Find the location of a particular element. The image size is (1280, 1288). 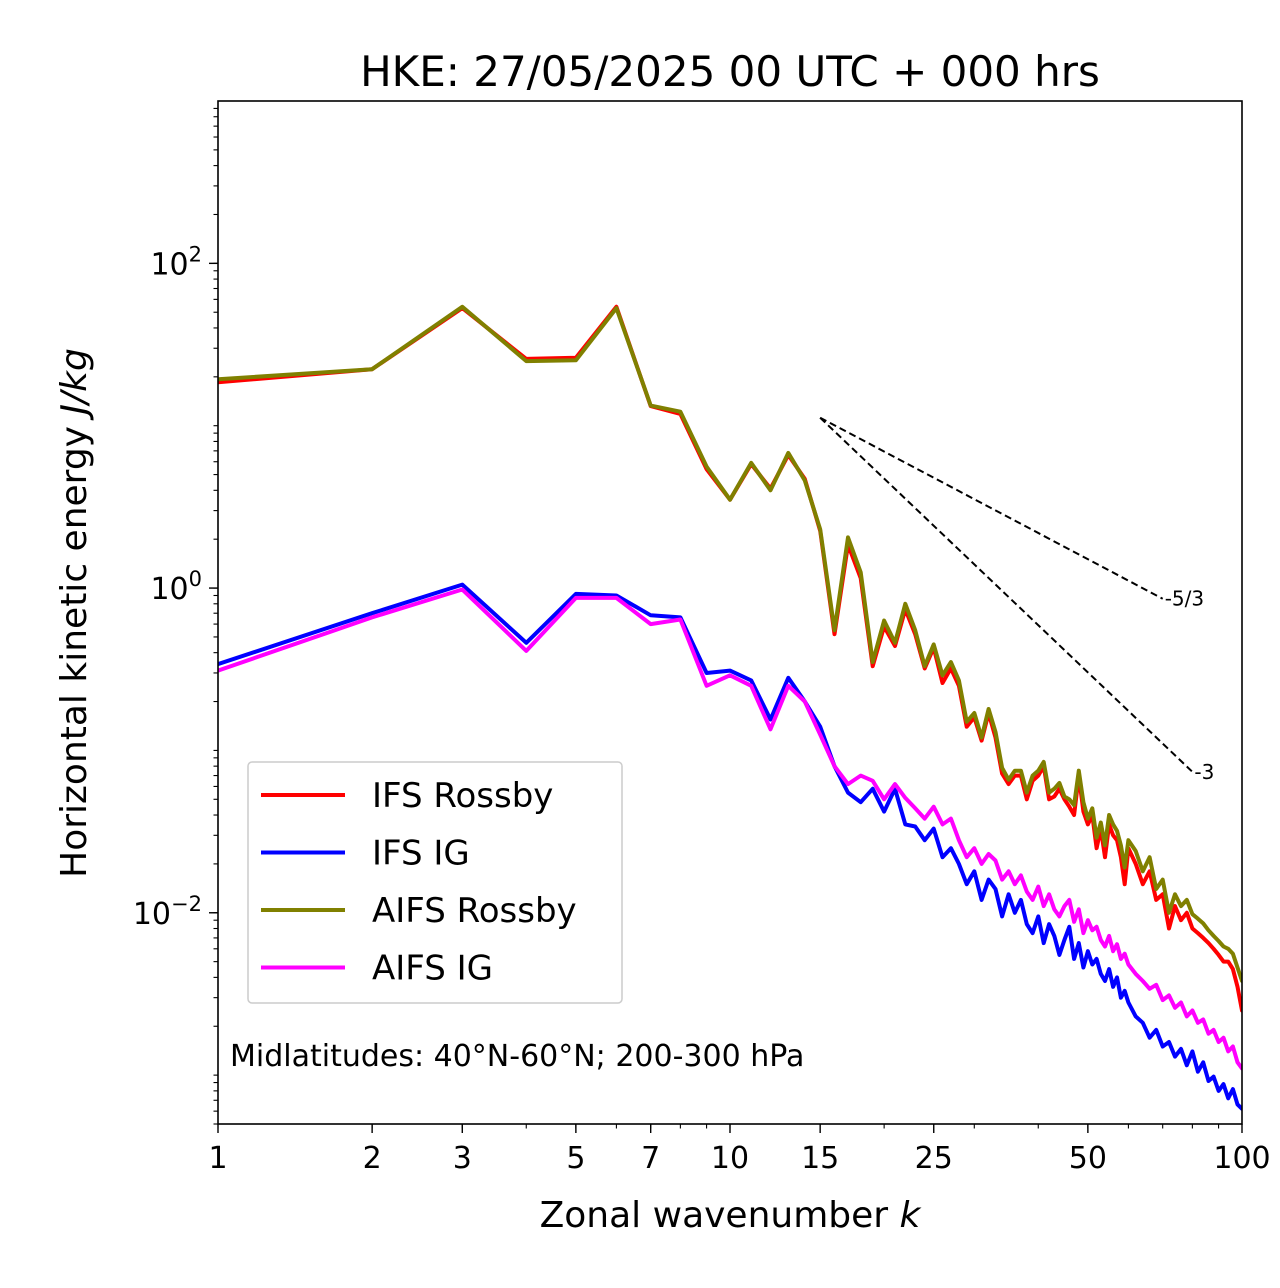

x-tick-label: 100 is located at coordinates (1241, 1158).